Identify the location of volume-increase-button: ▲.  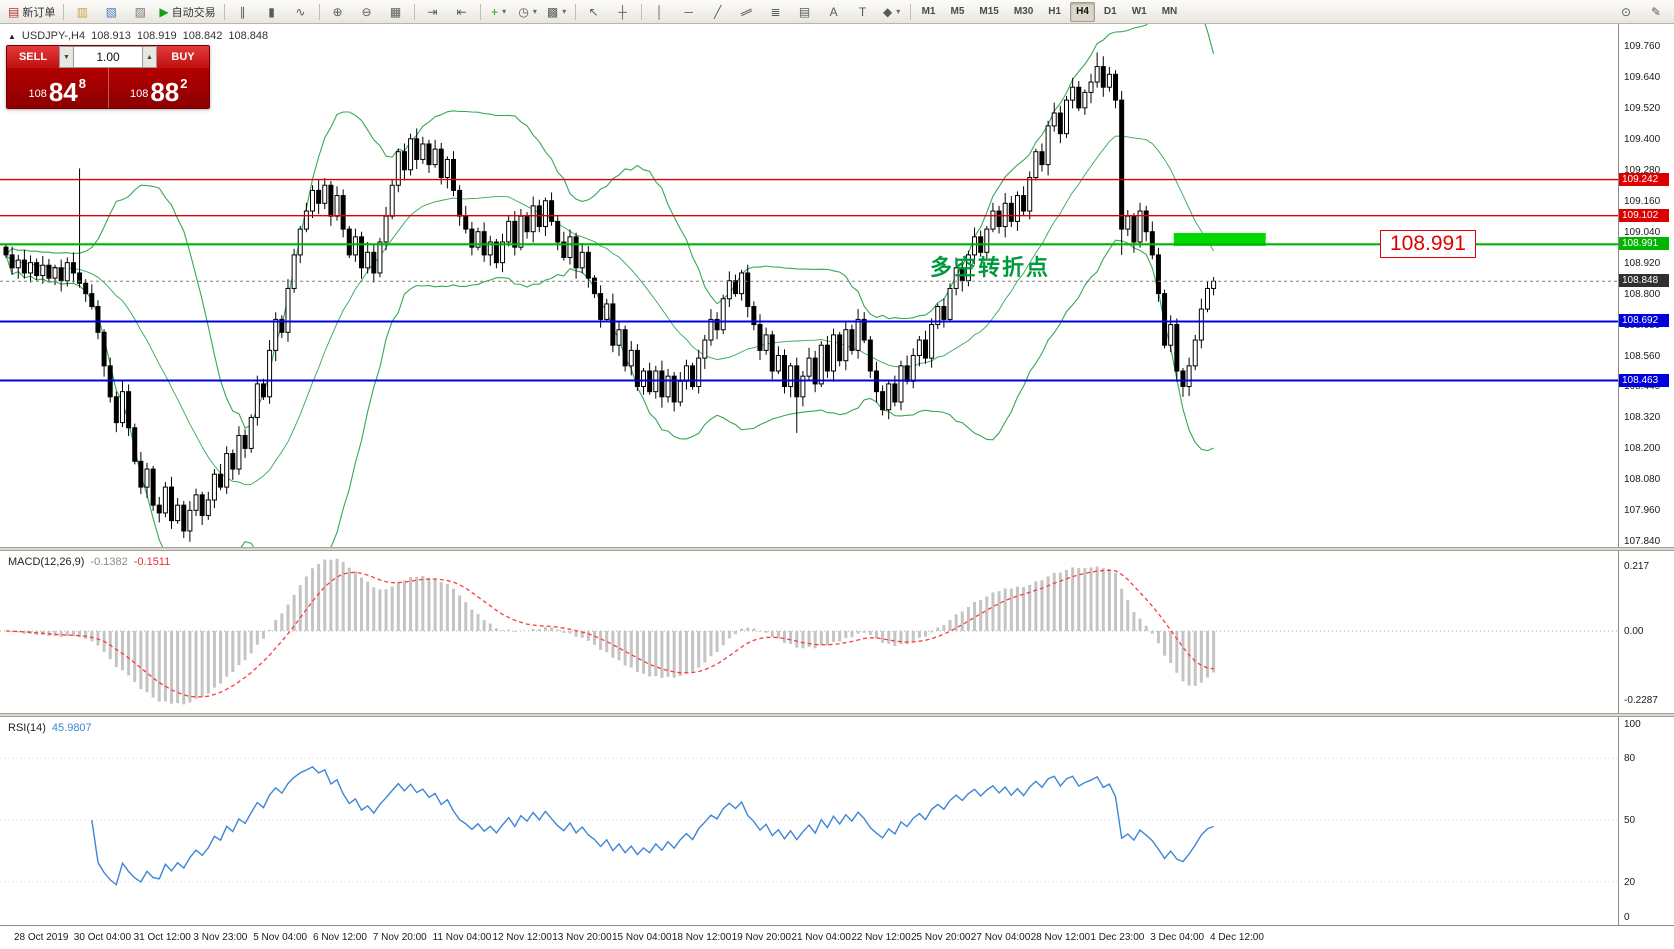
(149, 57).